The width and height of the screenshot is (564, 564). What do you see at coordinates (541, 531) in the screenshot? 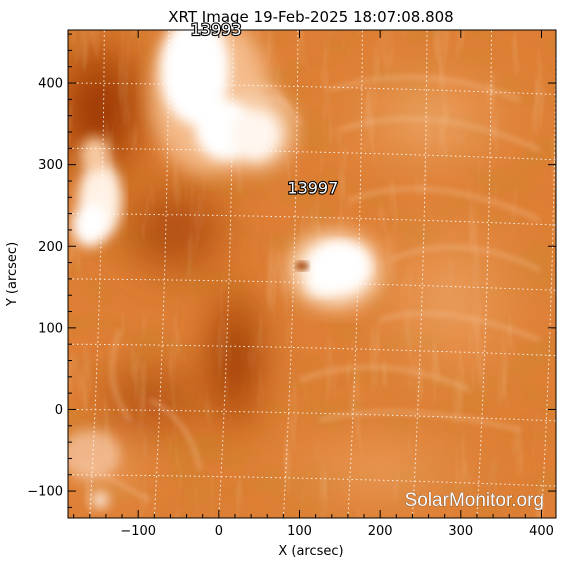
I see `x-tick-label: 400` at bounding box center [541, 531].